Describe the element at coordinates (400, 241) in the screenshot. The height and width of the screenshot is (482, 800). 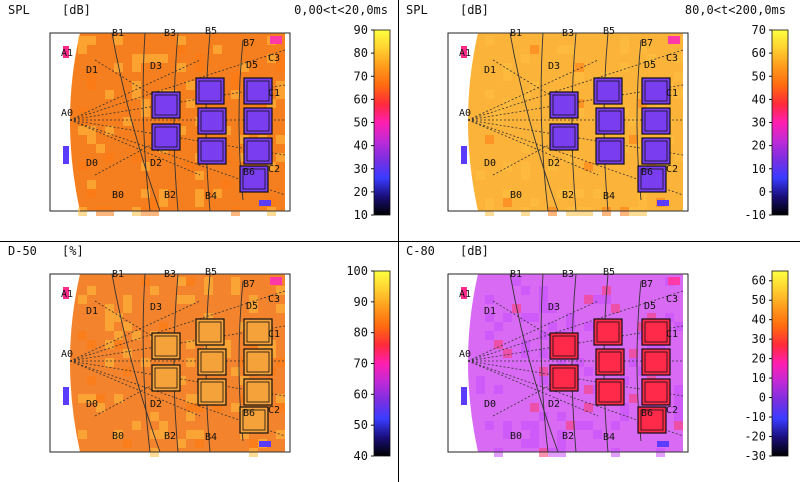
I see `horizontal-divider` at that location.